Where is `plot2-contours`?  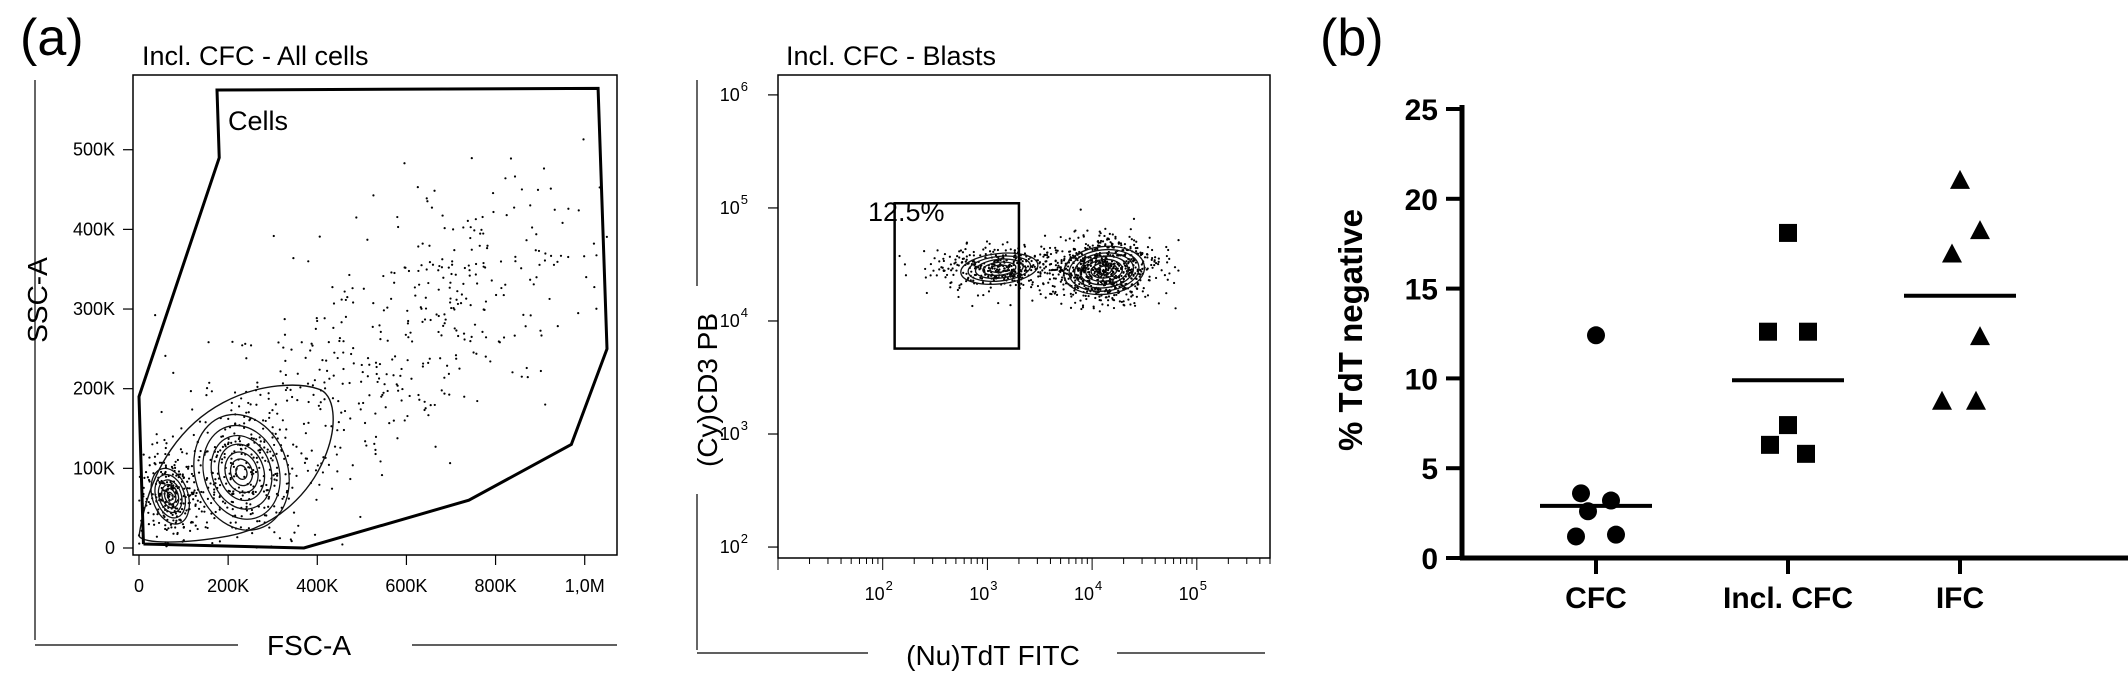 plot2-contours is located at coordinates (1053, 270).